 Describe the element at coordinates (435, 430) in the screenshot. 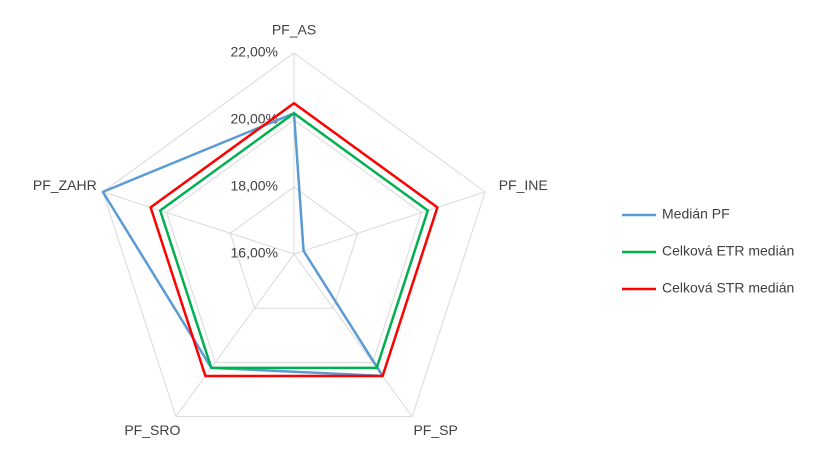

I see `category-label: PF_SP` at that location.